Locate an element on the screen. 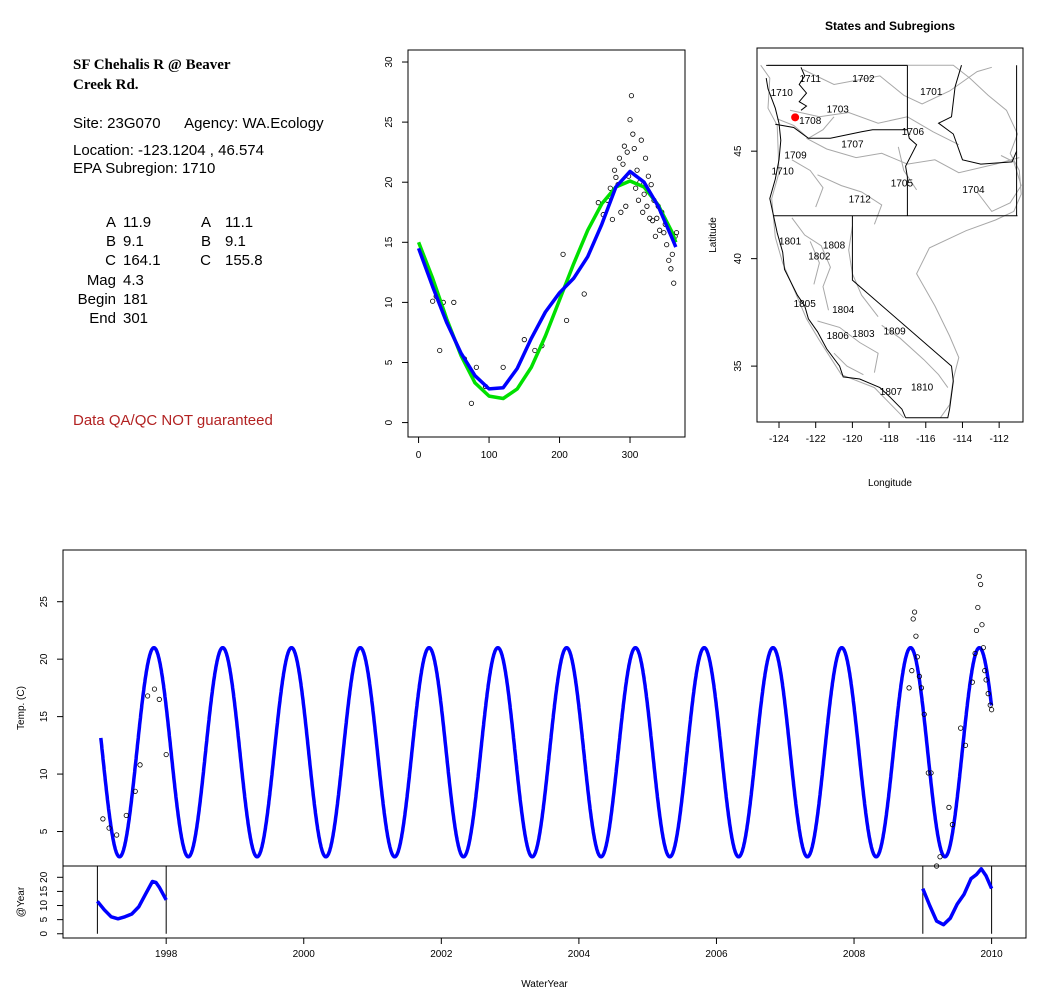 The height and width of the screenshot is (1001, 1038). x-axis-label: WaterYear is located at coordinates (544, 984).